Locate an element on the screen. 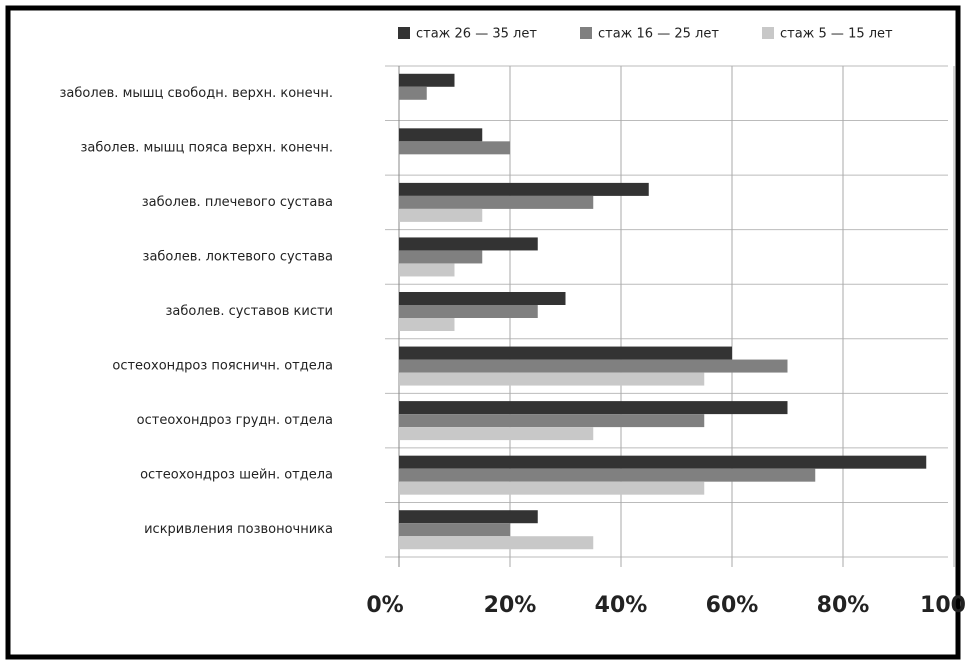 Image resolution: width=966 pixels, height=665 pixels. y-tick-label: заболев. плечевого сустава is located at coordinates (237, 202).